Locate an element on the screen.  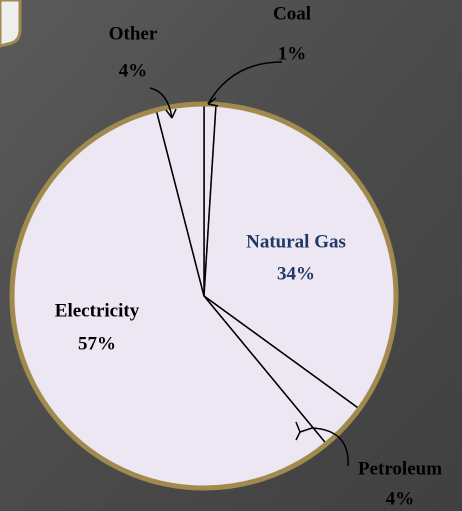
slice-label: Coal is located at coordinates (292, 13).